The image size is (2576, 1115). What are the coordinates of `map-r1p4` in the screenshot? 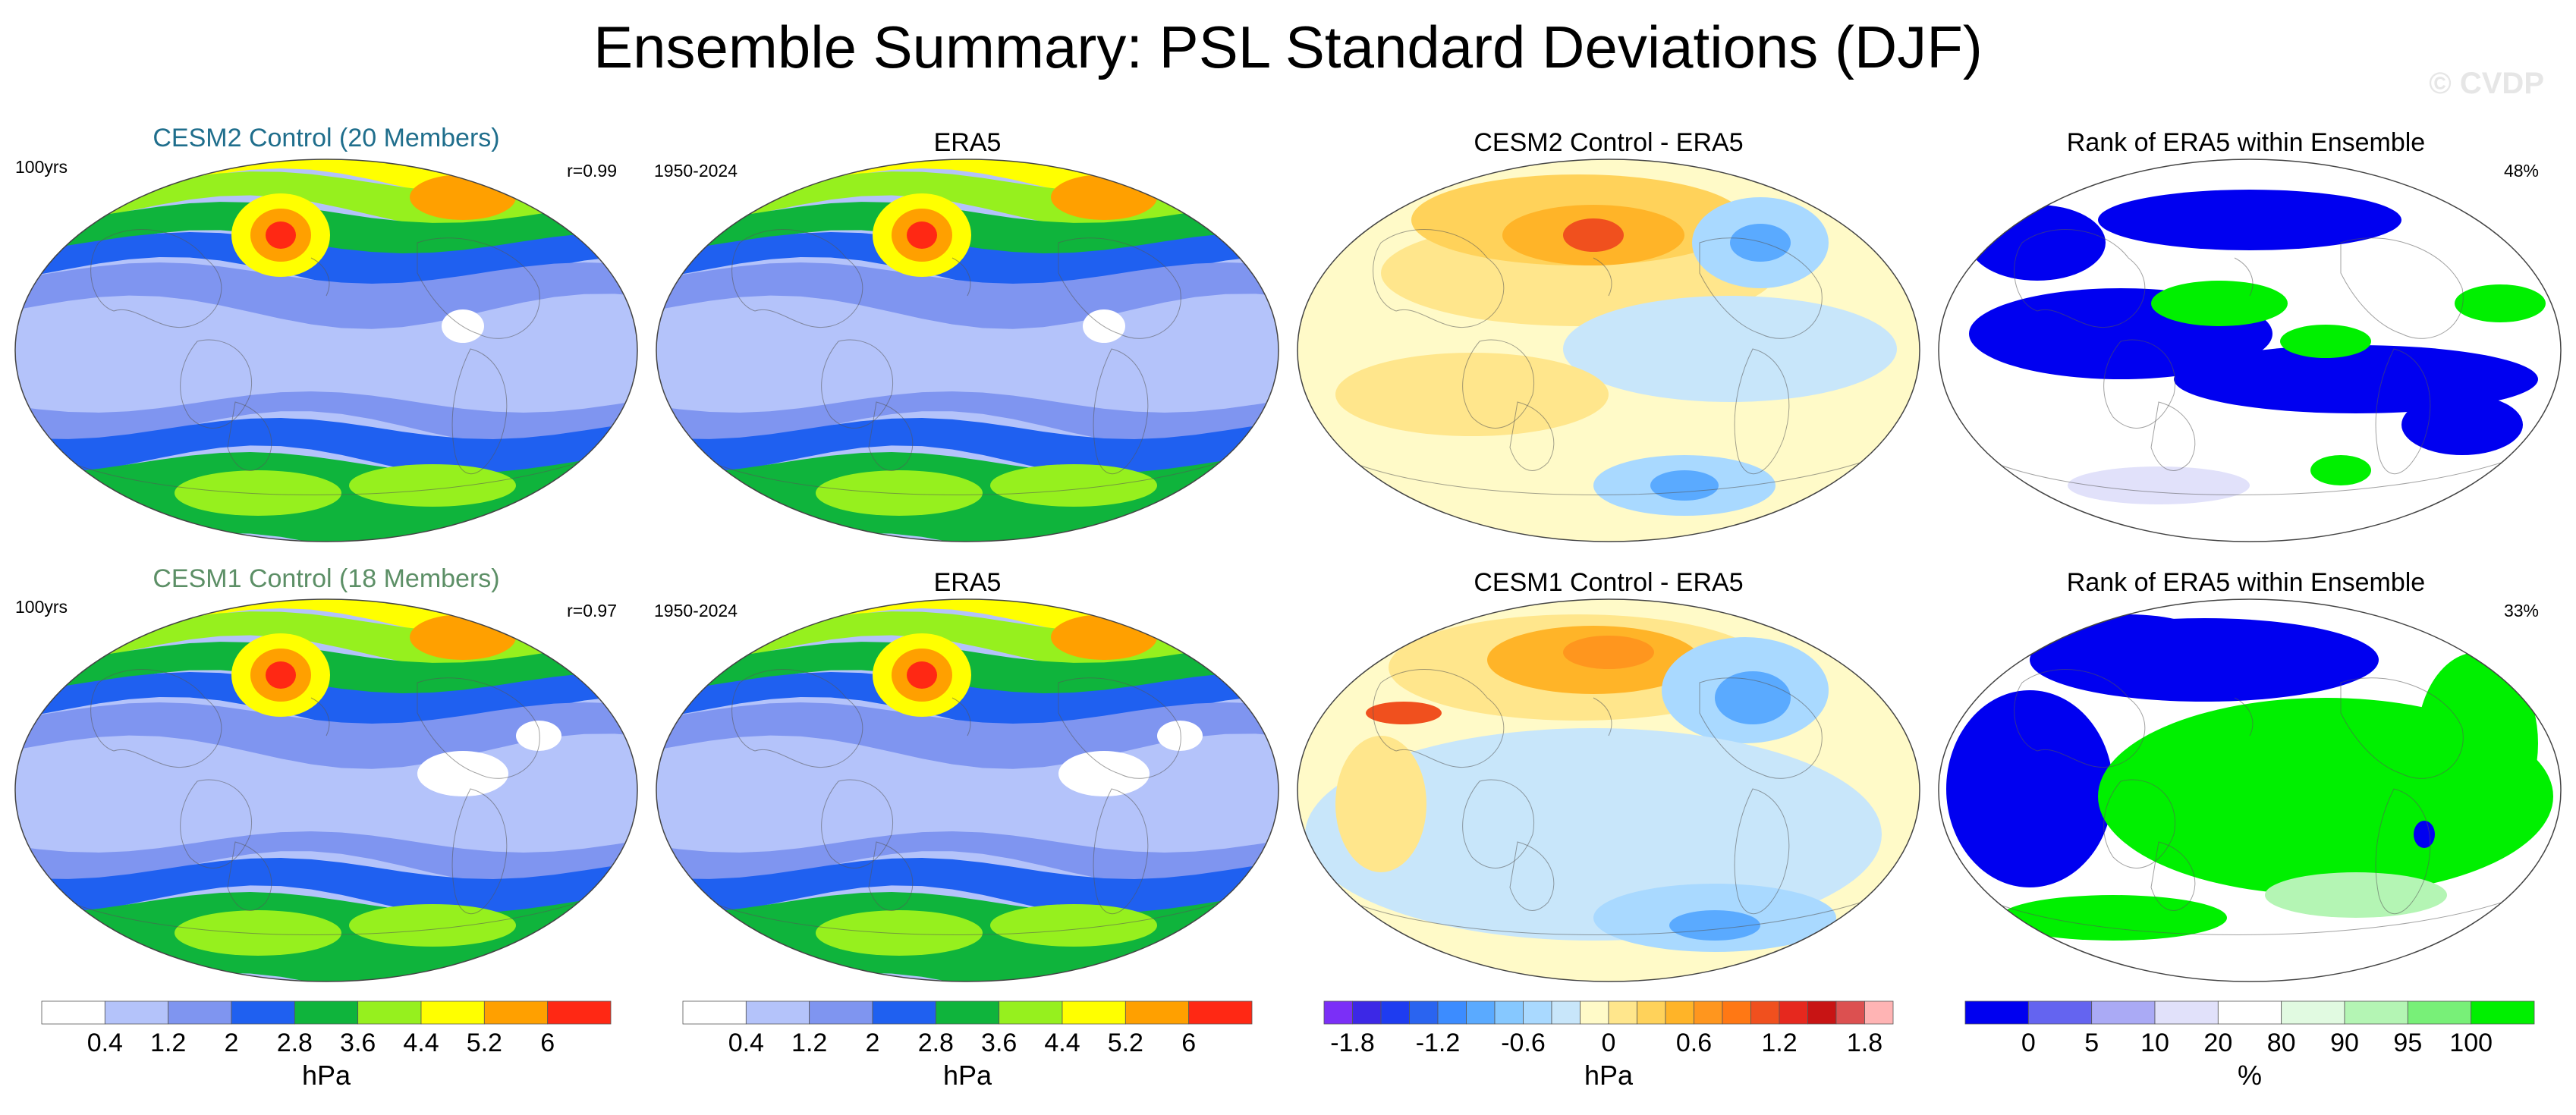 It's located at (2250, 350).